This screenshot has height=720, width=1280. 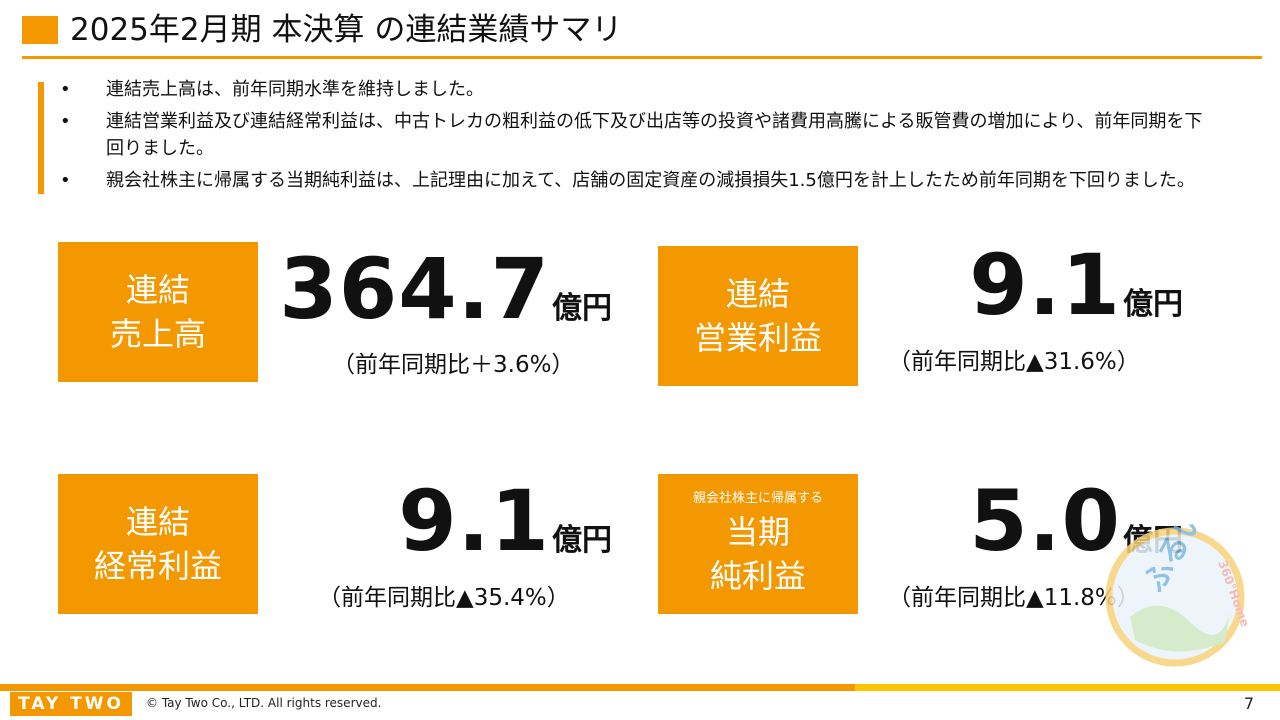 What do you see at coordinates (157, 566) in the screenshot?
I see `ordinary-label-line2: 経常利益` at bounding box center [157, 566].